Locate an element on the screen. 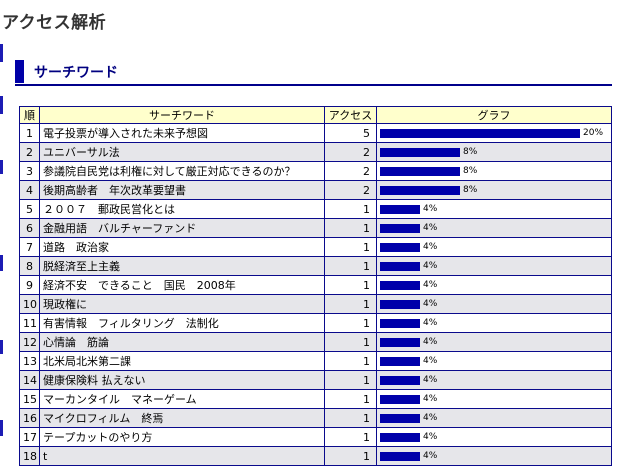 This screenshot has height=473, width=621. rank-cell: 5 is located at coordinates (29, 209).